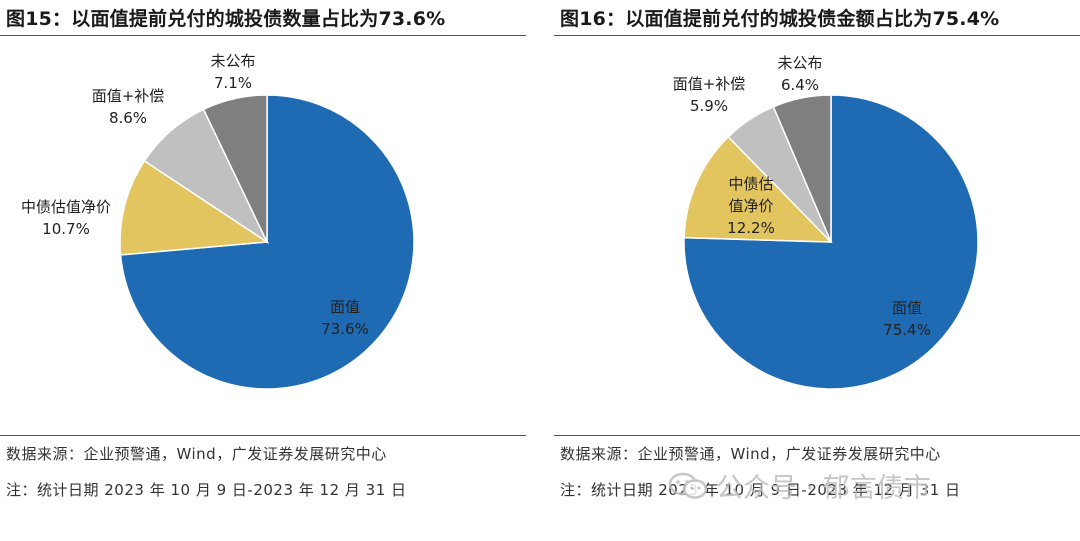 Image resolution: width=1080 pixels, height=541 pixels. I want to click on slice-label-2: 面值+补偿 8.6%, so click(128, 107).